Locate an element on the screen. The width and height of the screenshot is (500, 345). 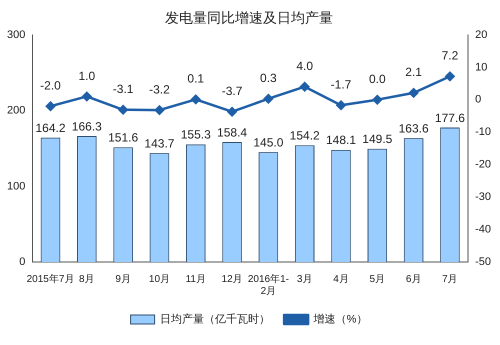
data-label: 145.0 is located at coordinates (268, 143).